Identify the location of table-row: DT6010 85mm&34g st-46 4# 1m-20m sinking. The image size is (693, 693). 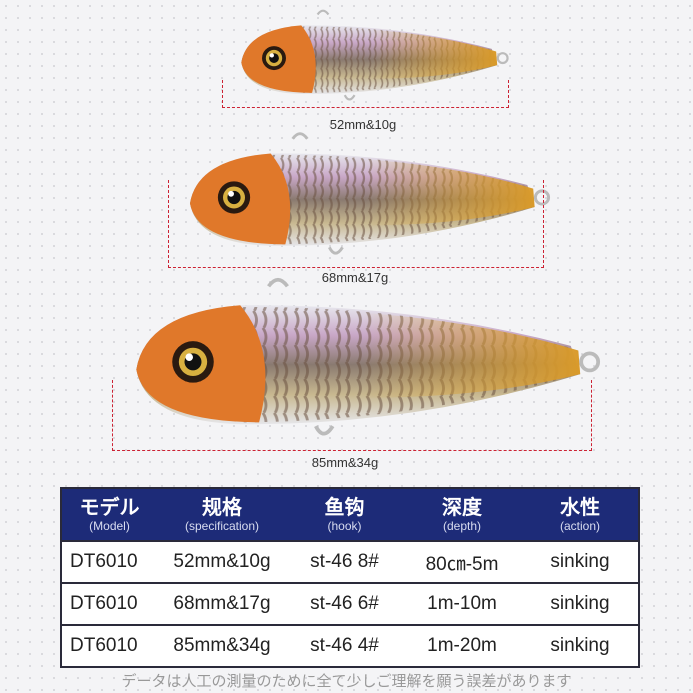
(350, 645).